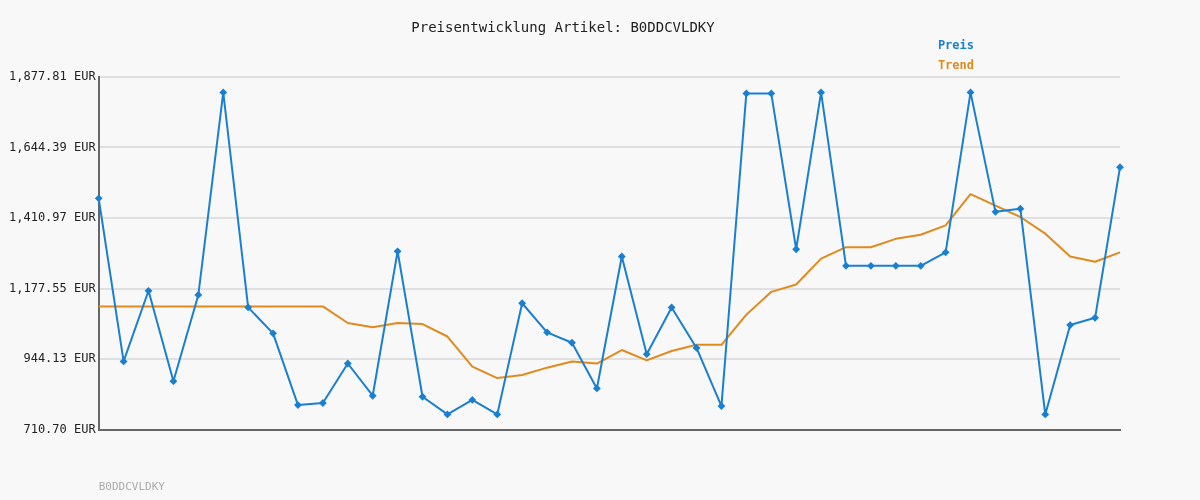 The width and height of the screenshot is (1200, 500). What do you see at coordinates (60, 429) in the screenshot?
I see `y-tick-label: 710.70 EUR` at bounding box center [60, 429].